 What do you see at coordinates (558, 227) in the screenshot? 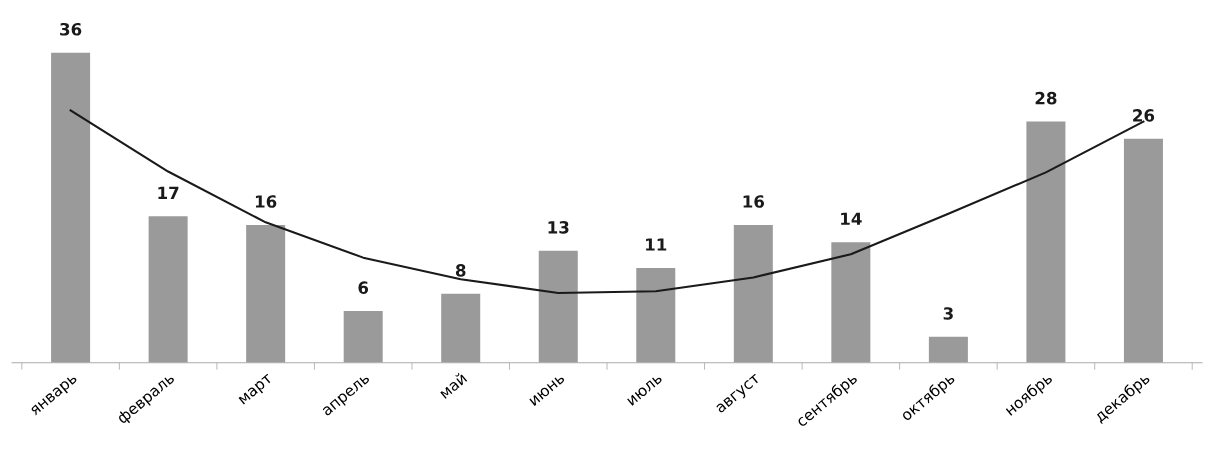
I see `data-label: 13` at bounding box center [558, 227].